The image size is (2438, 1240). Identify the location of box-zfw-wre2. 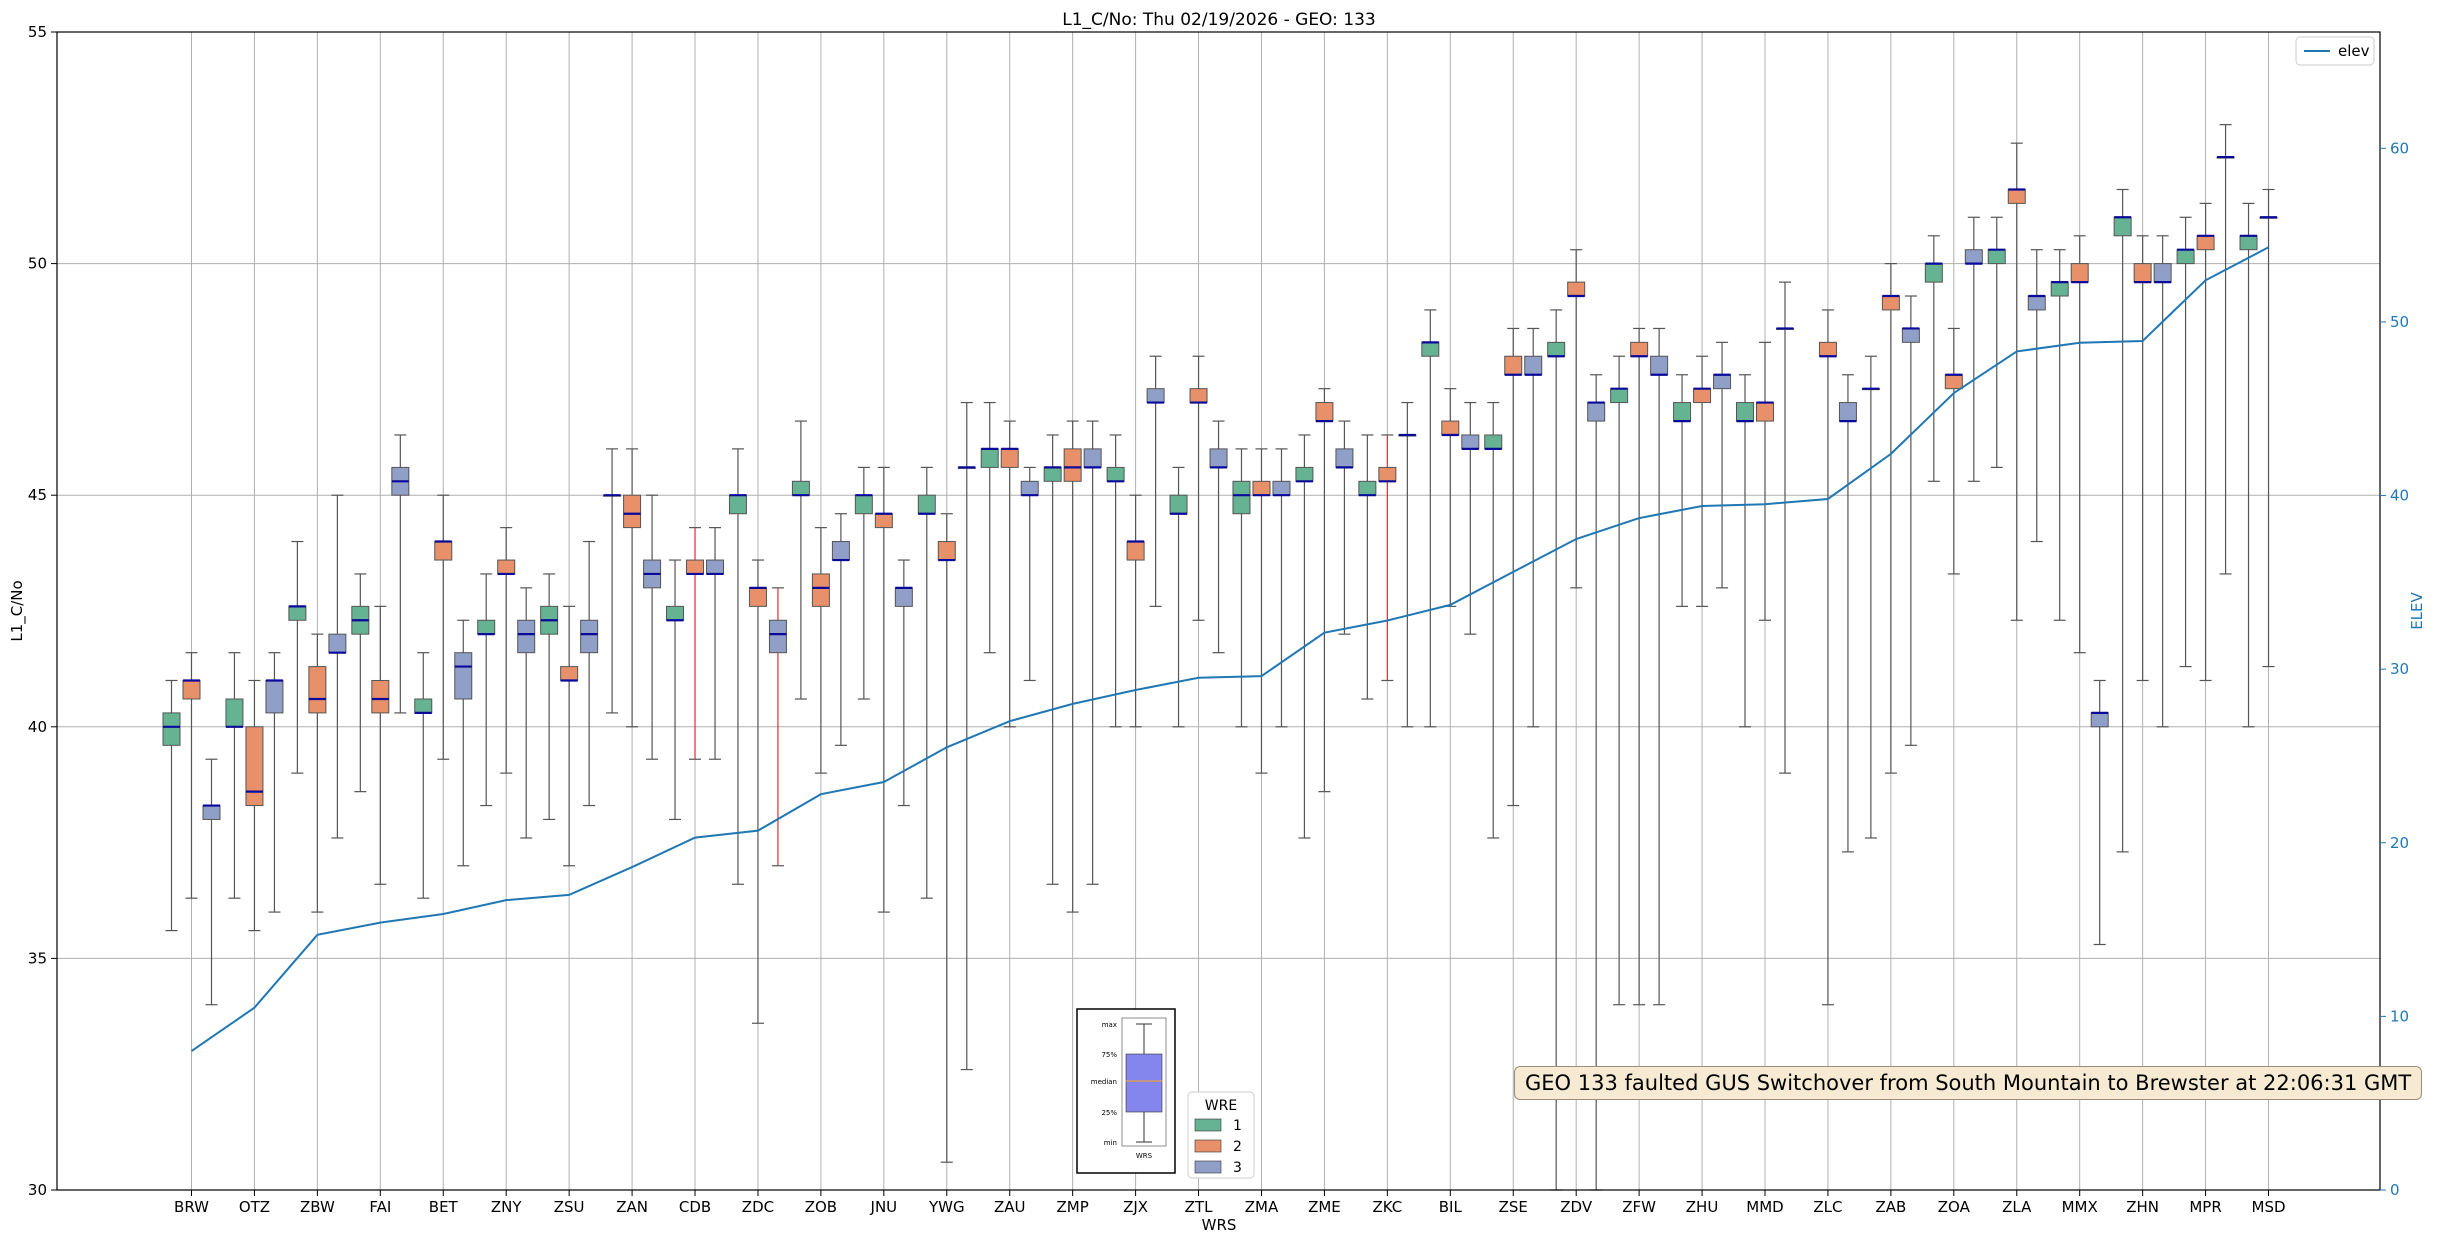
(1639, 666).